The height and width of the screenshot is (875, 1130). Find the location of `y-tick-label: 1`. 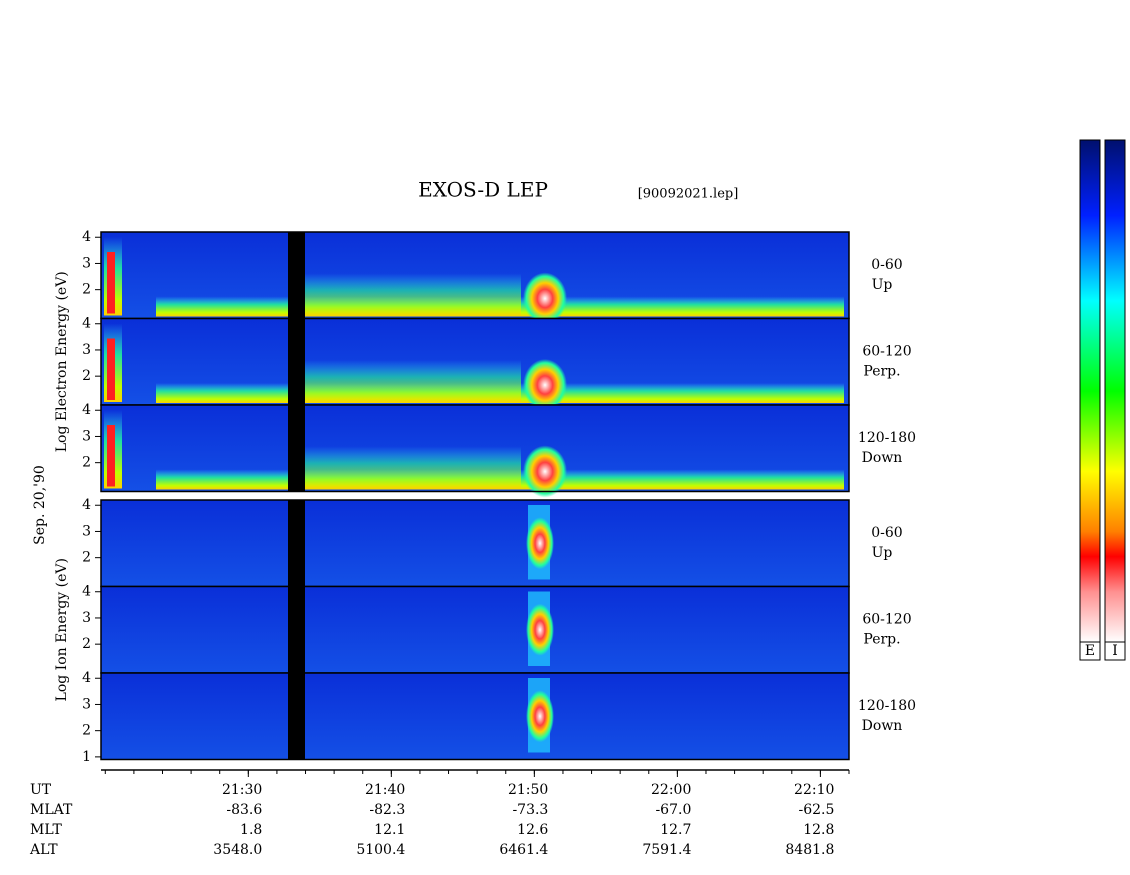

y-tick-label: 1 is located at coordinates (86, 757).